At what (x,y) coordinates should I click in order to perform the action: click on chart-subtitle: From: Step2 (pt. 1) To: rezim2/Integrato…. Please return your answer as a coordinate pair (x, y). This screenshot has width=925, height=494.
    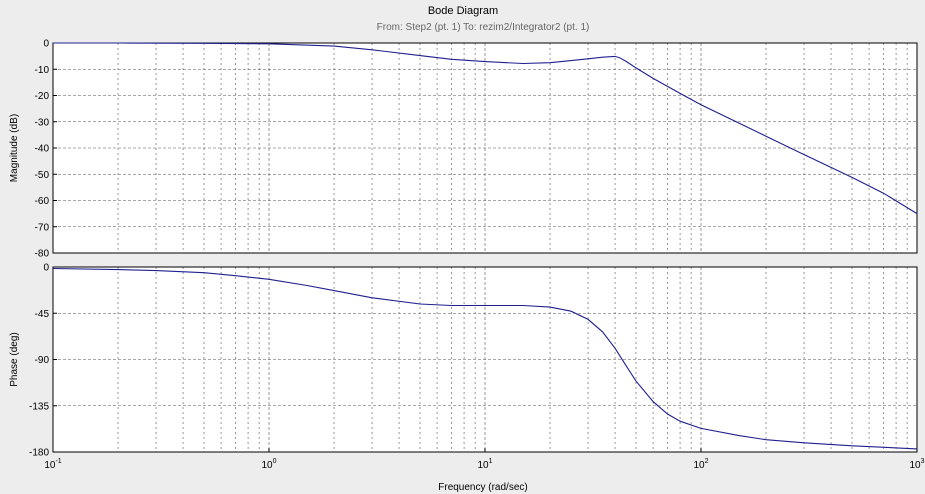
    Looking at the image, I should click on (483, 27).